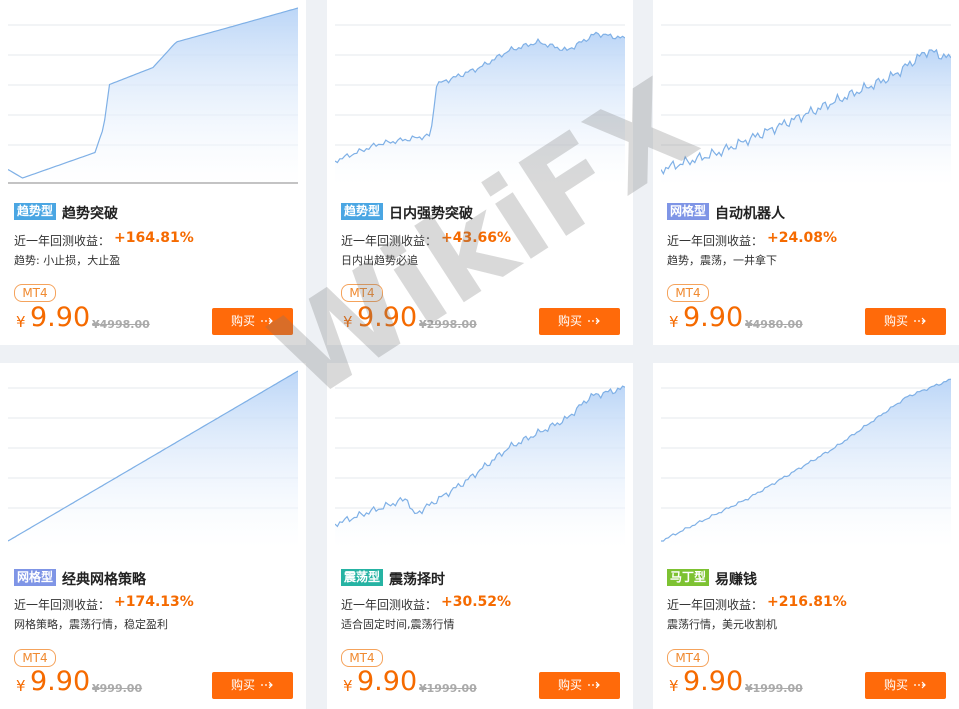  What do you see at coordinates (398, 624) in the screenshot?
I see `description: 适合固定时间,震荡行情` at bounding box center [398, 624].